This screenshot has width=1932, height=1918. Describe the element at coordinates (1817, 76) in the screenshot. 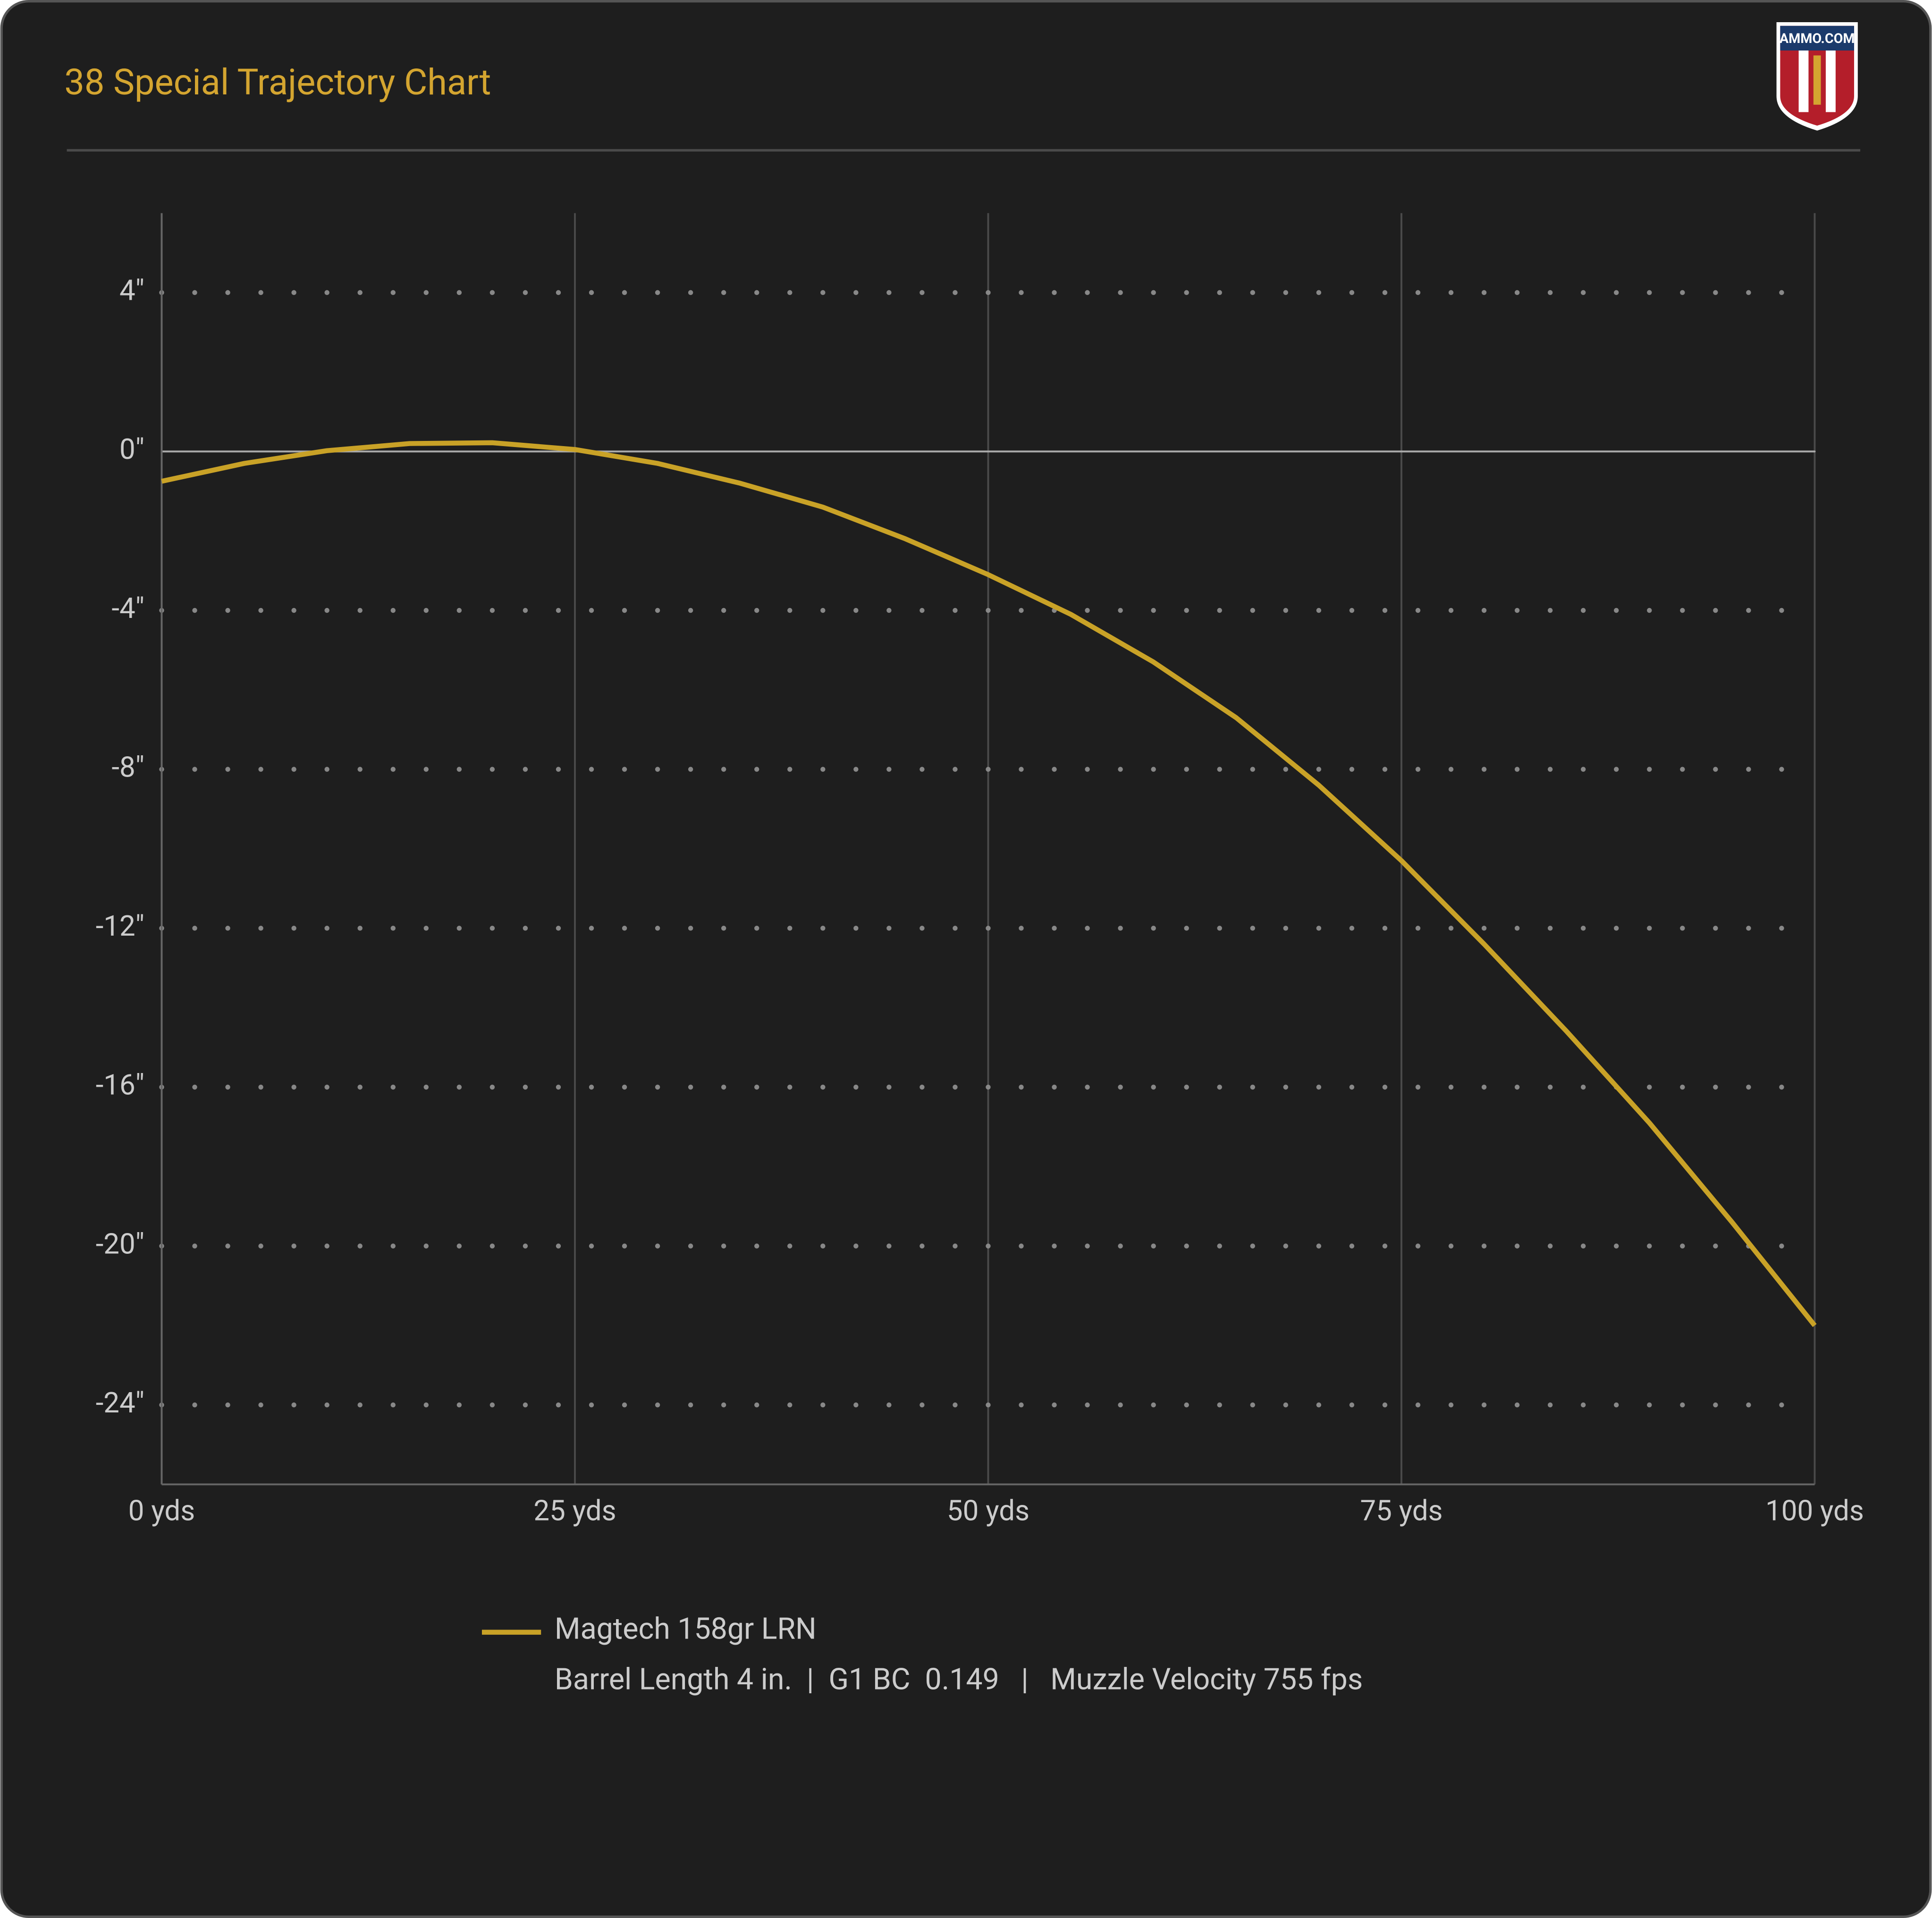

I see `logo: AMMO.COM` at that location.